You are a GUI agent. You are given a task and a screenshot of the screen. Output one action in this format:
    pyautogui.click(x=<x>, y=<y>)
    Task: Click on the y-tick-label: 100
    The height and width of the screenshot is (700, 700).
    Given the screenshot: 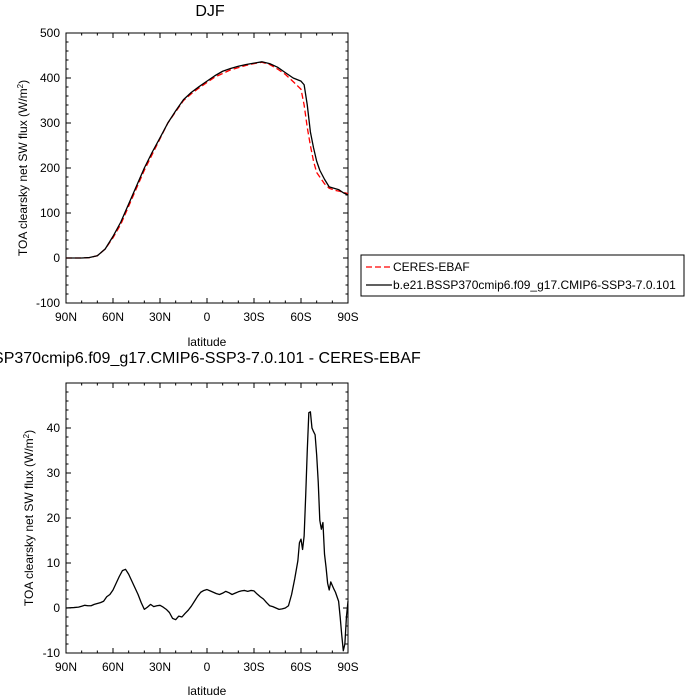 What is the action you would take?
    pyautogui.click(x=50, y=213)
    